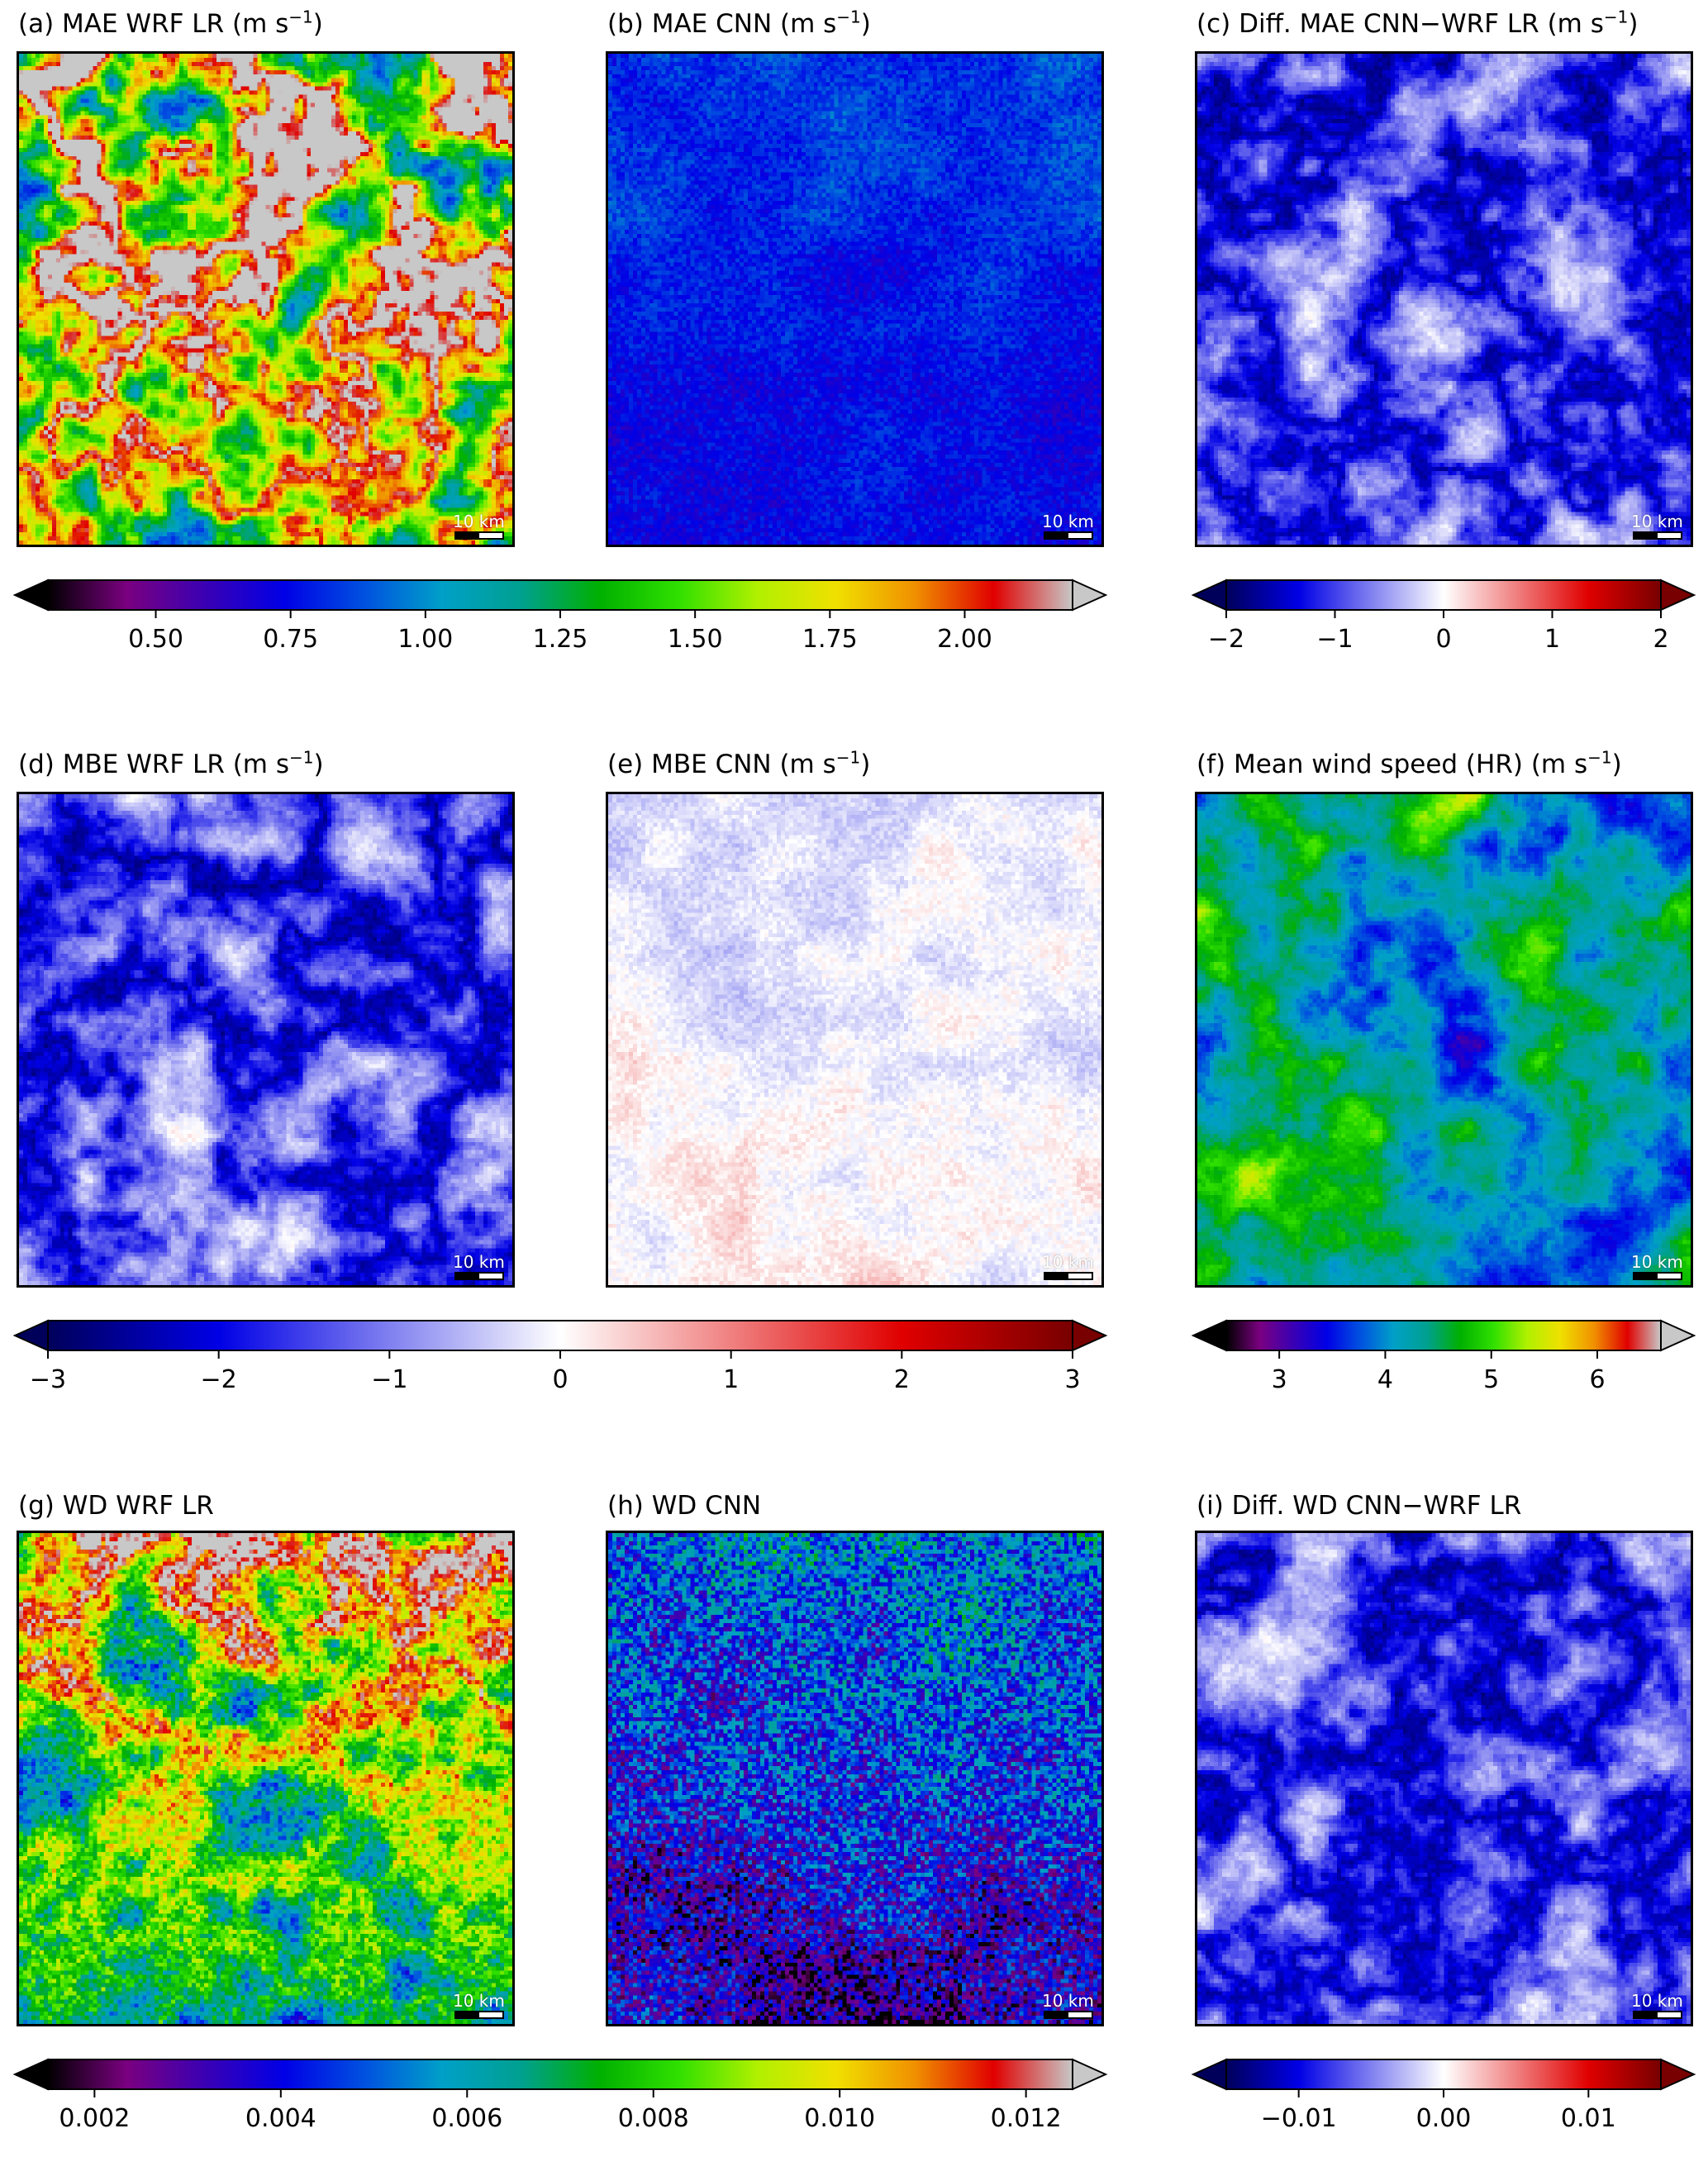 This screenshot has width=1708, height=2157. I want to click on panel-f-map: 10 km, so click(1444, 1040).